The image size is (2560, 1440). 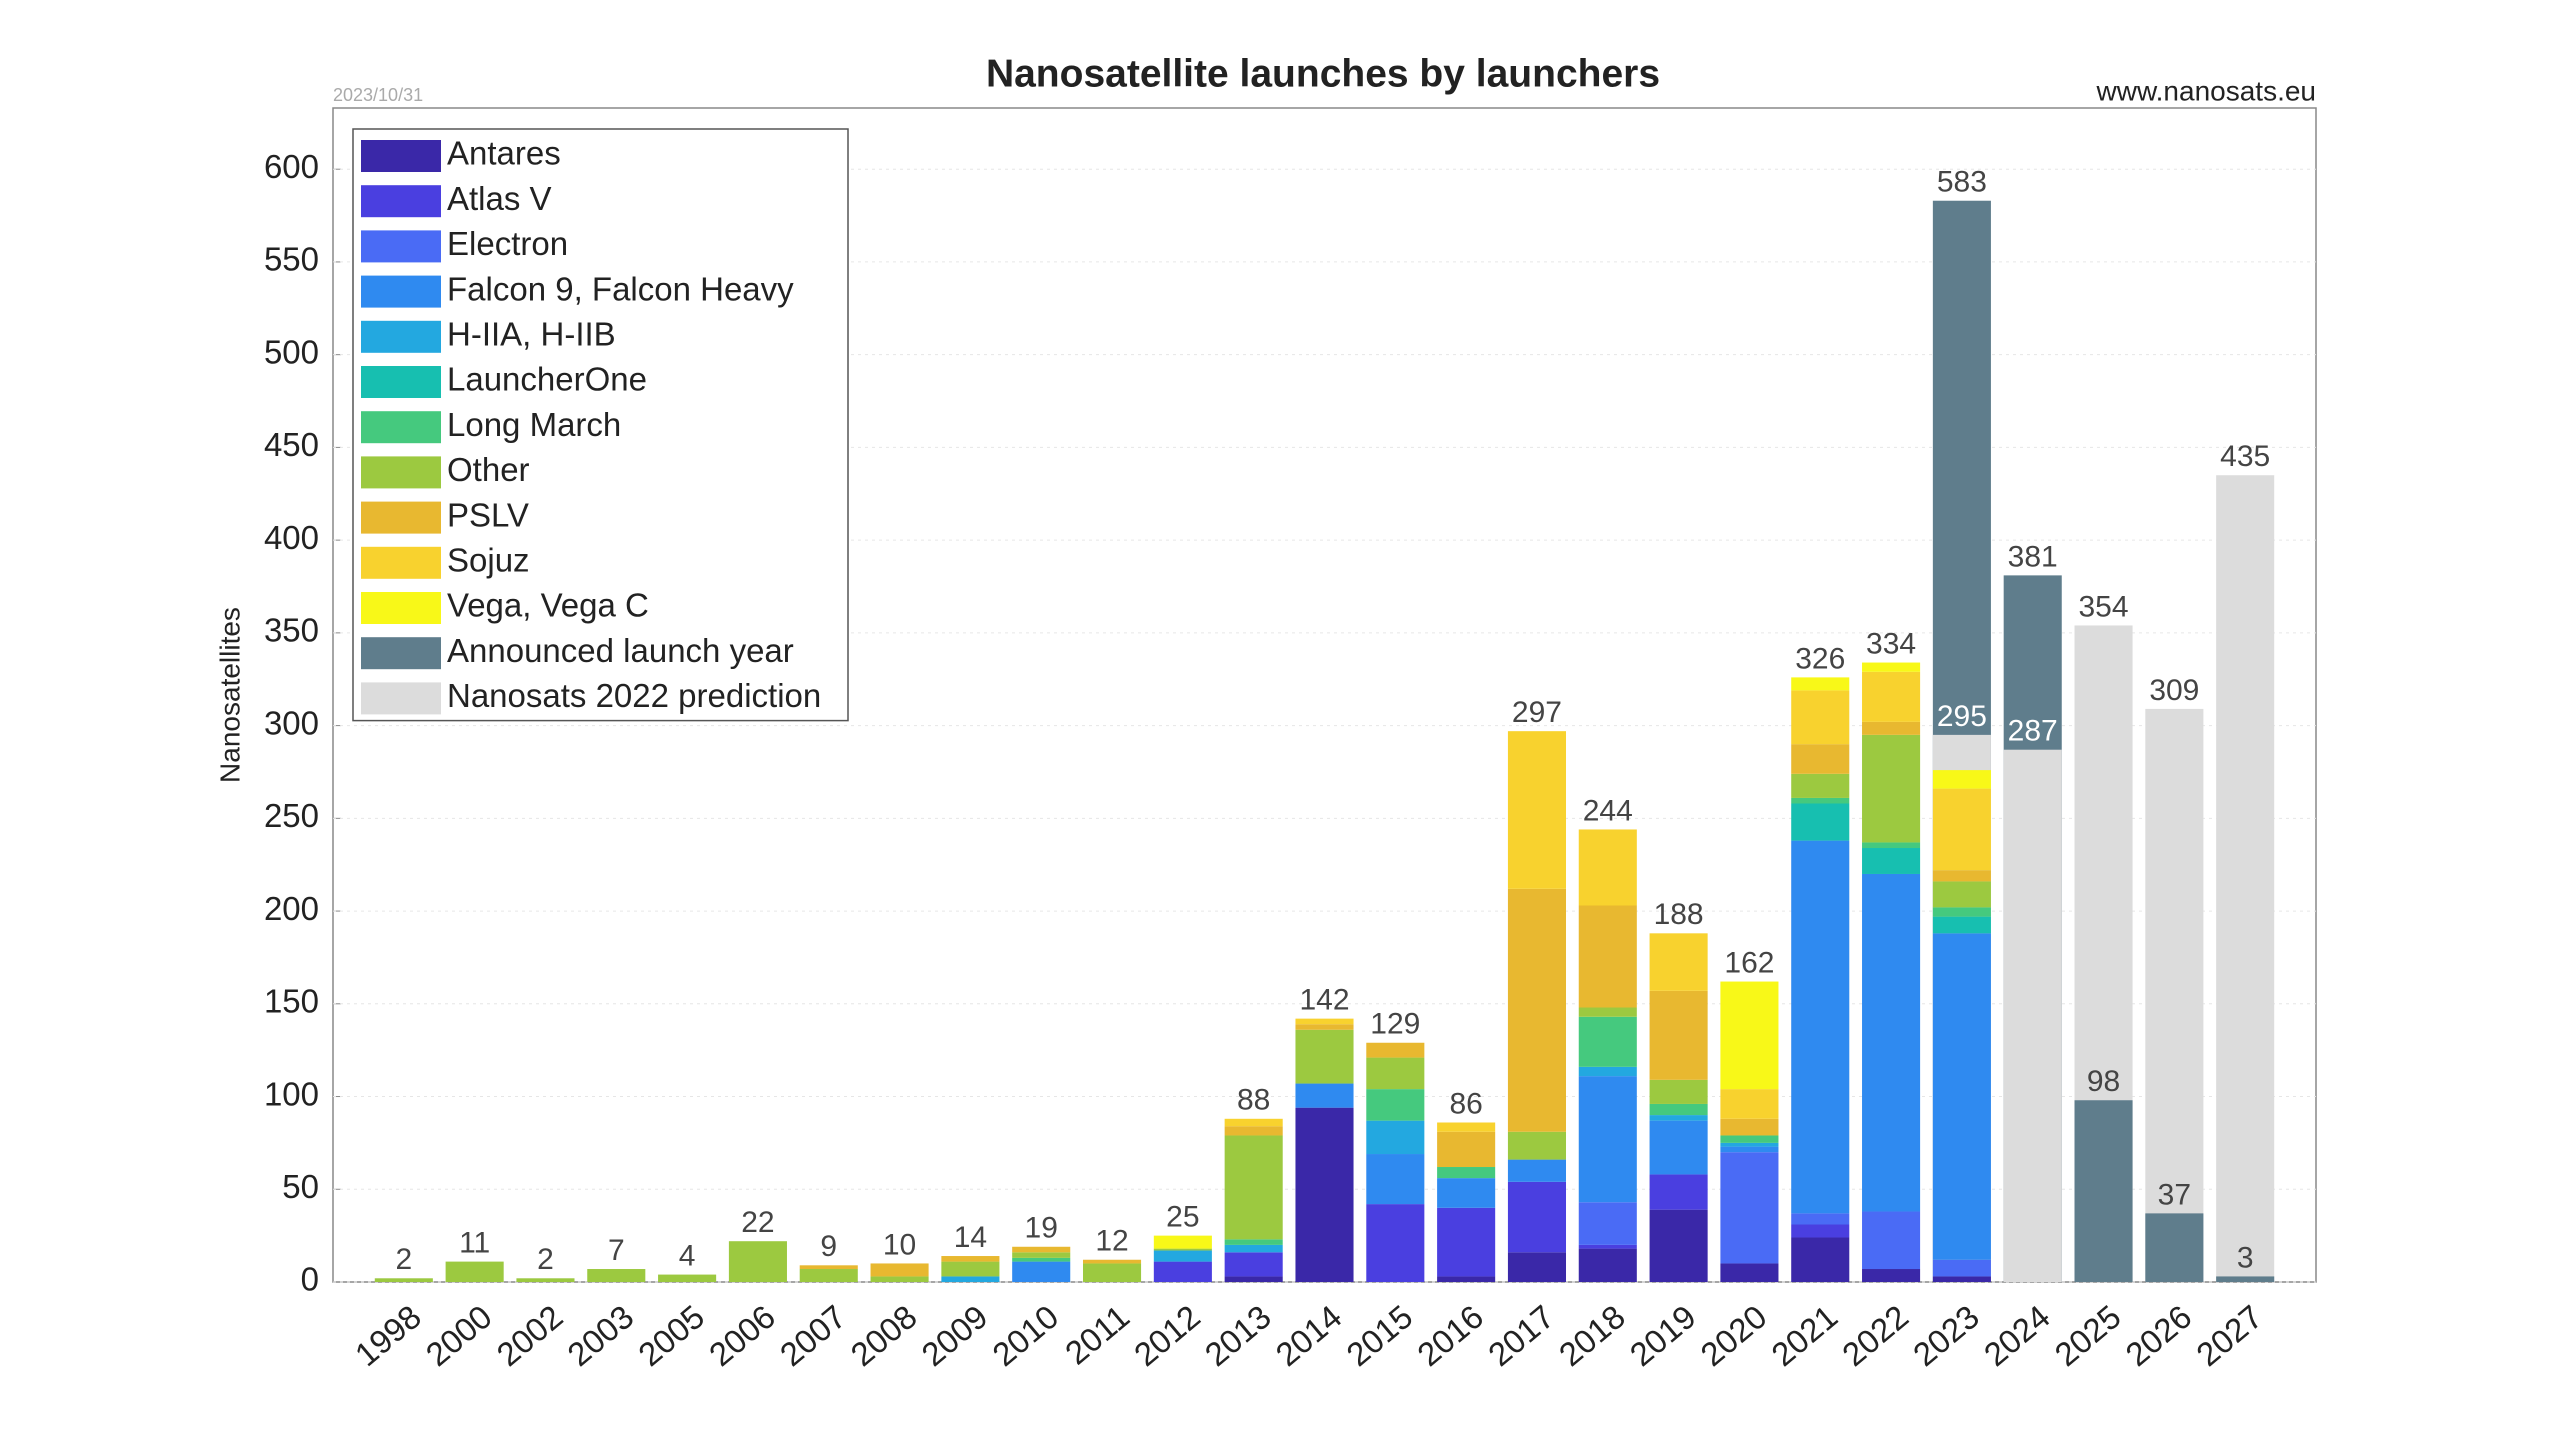 What do you see at coordinates (1820, 658) in the screenshot?
I see `total-label: 326` at bounding box center [1820, 658].